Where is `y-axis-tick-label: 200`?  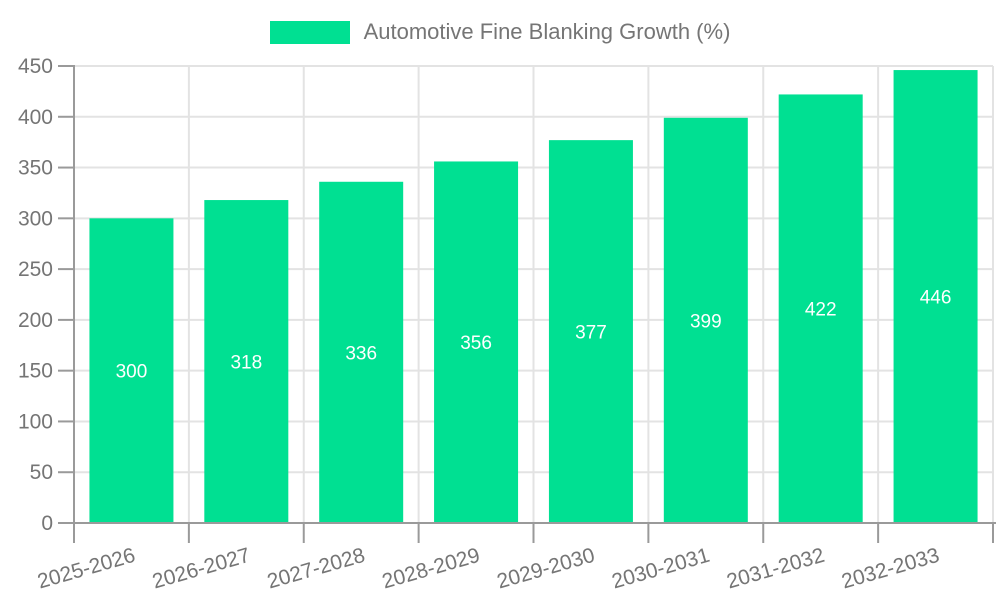
y-axis-tick-label: 200 is located at coordinates (35, 320).